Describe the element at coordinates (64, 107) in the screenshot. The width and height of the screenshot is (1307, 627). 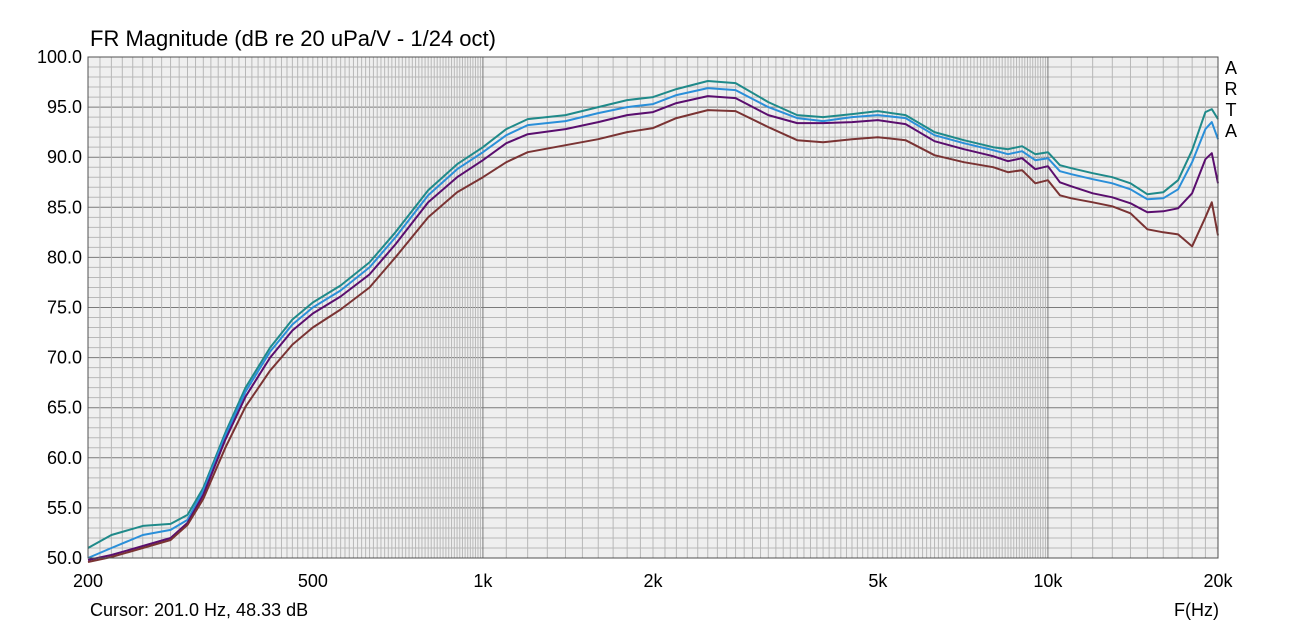
I see `y-tick-label: 95.0` at that location.